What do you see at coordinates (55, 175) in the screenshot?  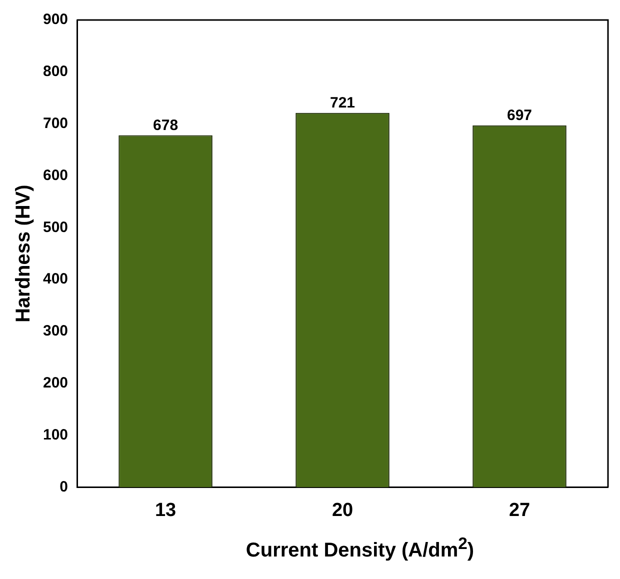 I see `y-tick-label: 600` at bounding box center [55, 175].